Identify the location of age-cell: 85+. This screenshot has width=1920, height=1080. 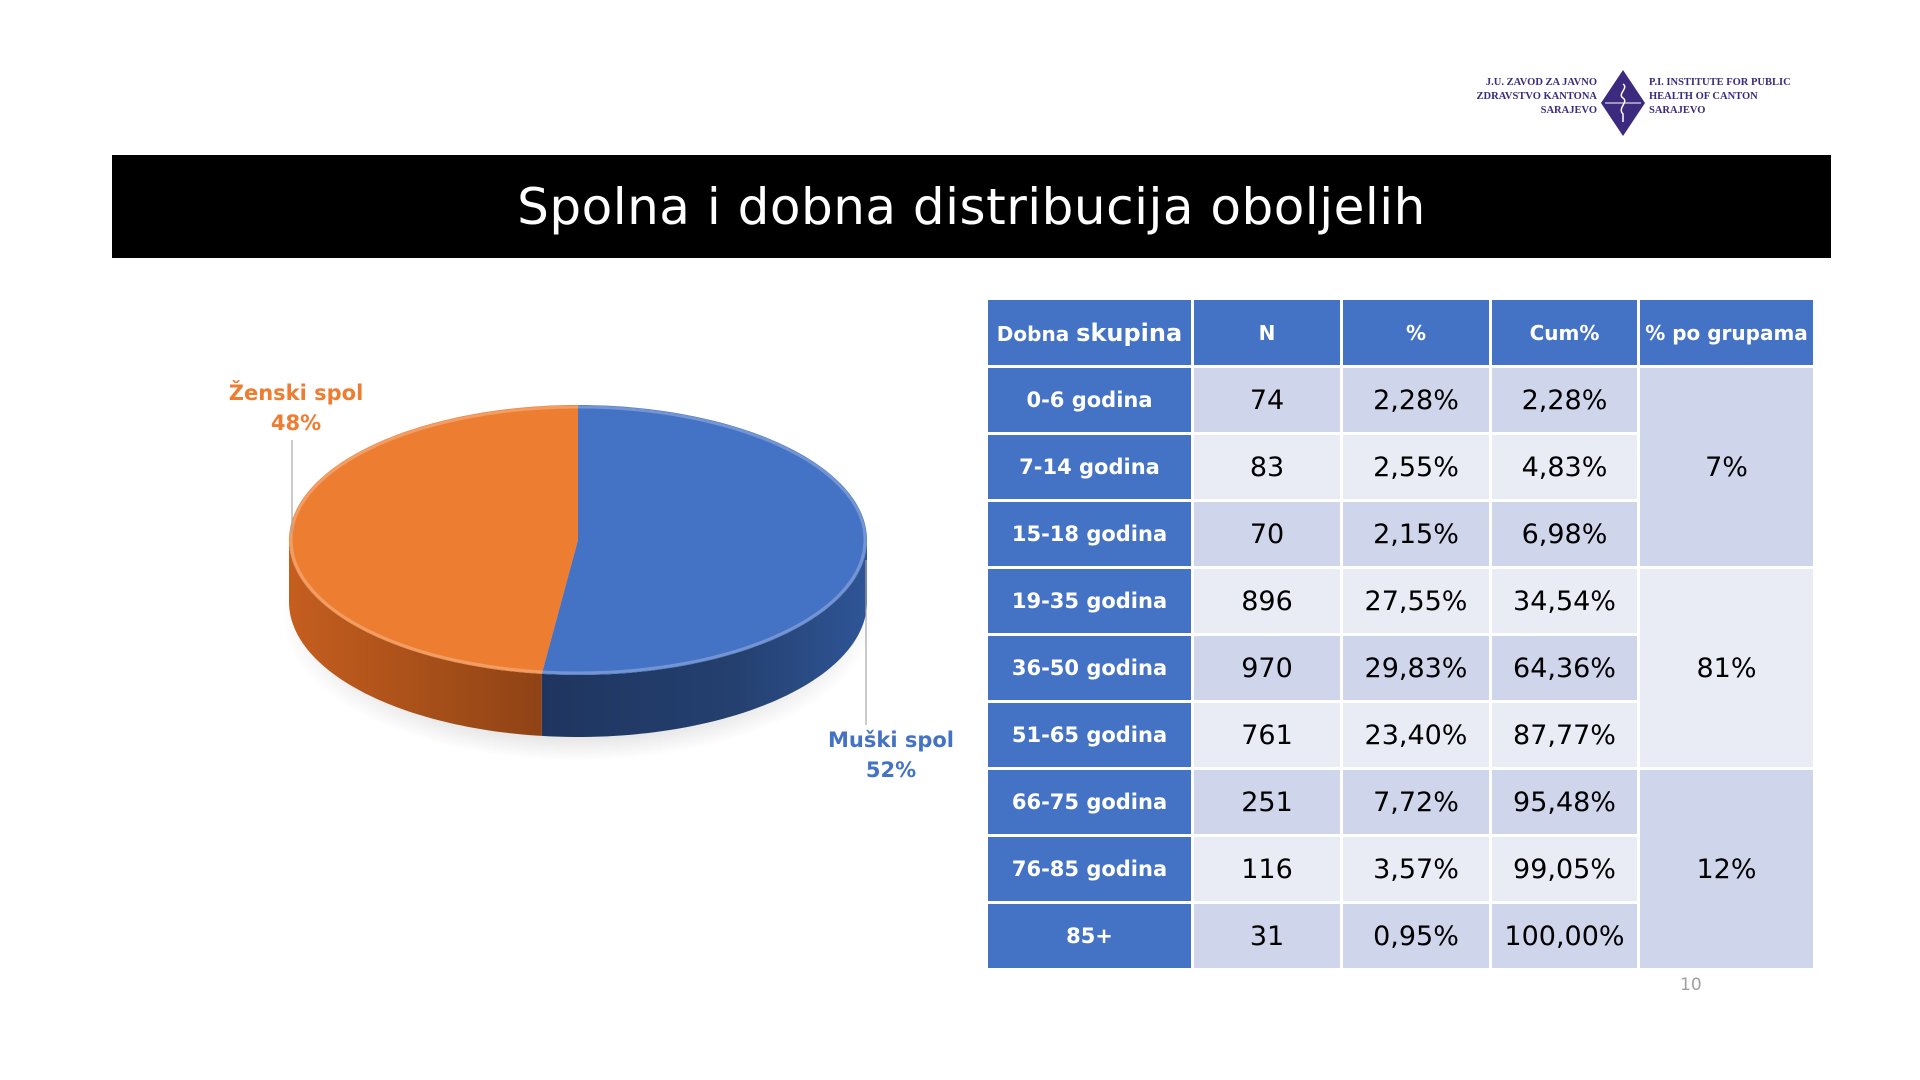
(1089, 936).